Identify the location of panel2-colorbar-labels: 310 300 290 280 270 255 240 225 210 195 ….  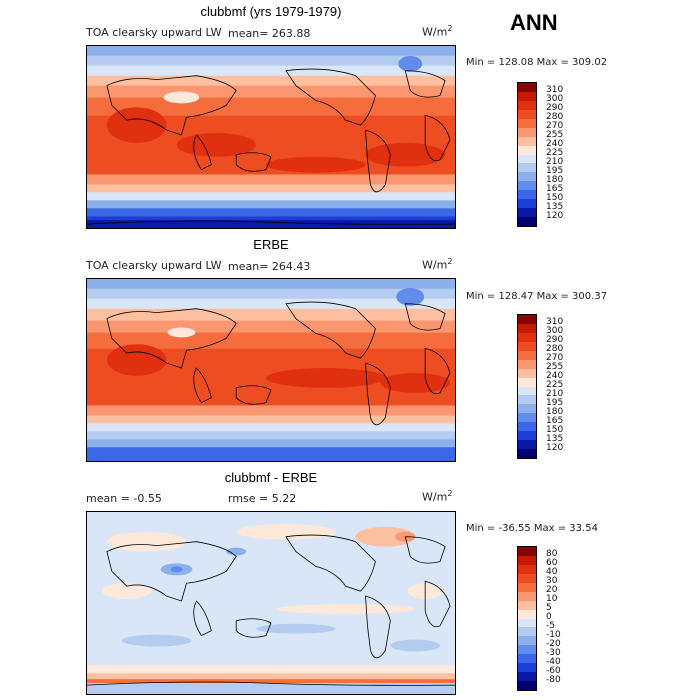
(566, 386).